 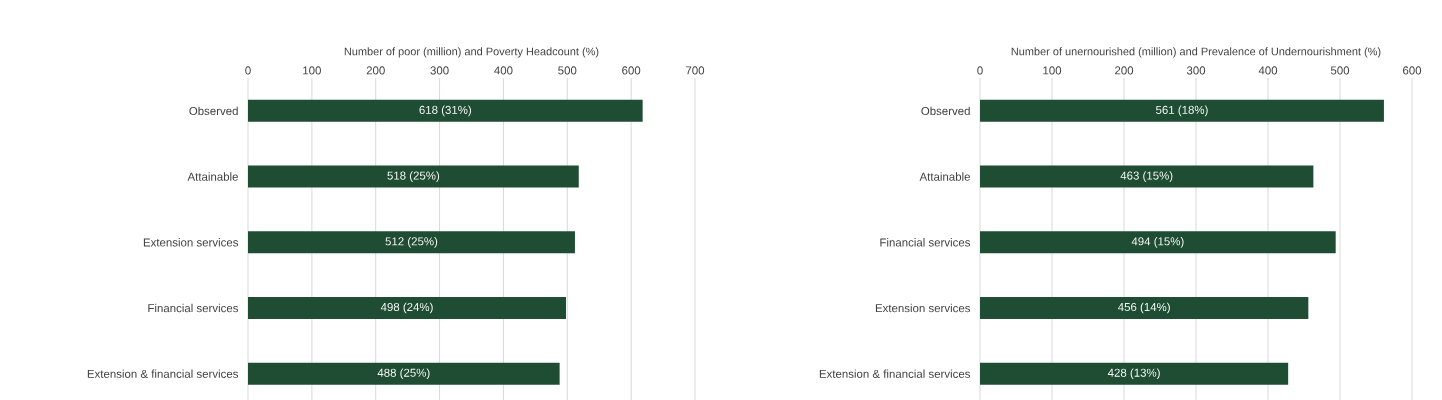 I want to click on data-label: 561 (18%), so click(x=1181, y=111).